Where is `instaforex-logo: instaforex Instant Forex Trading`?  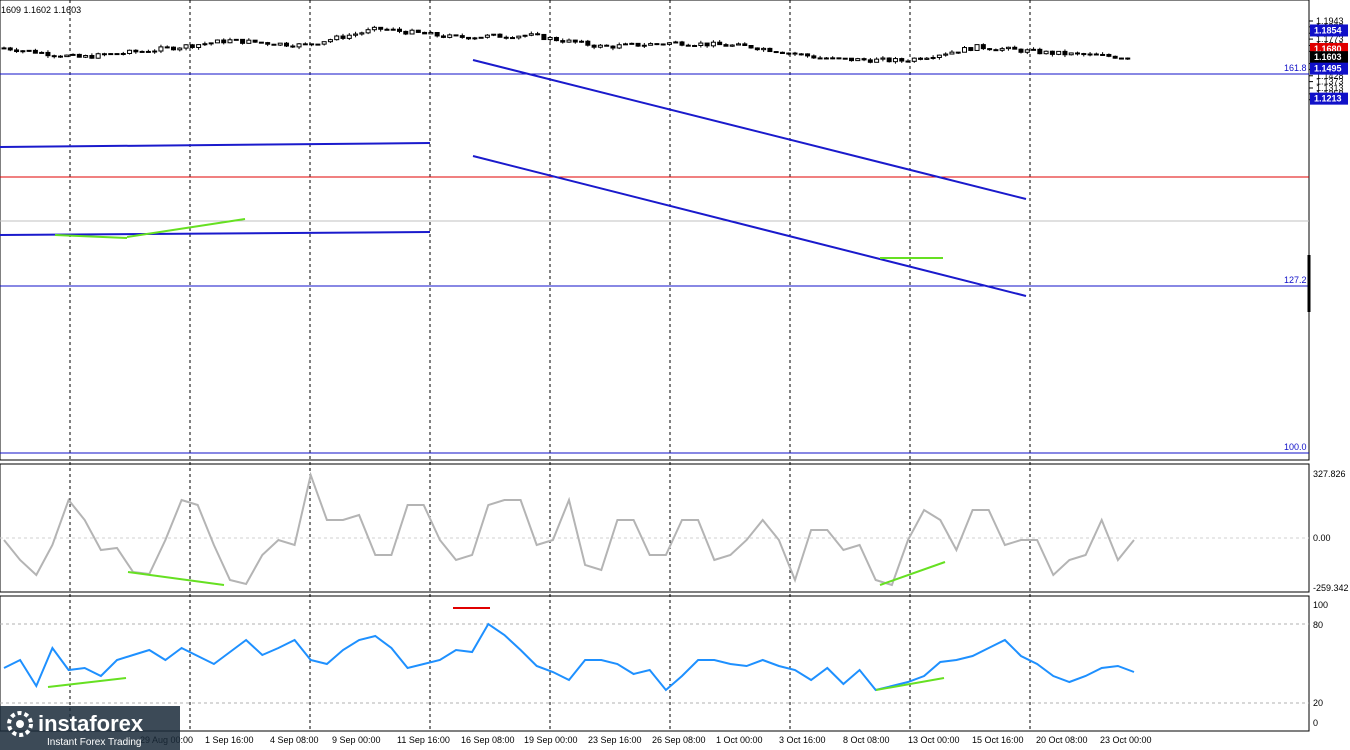 instaforex-logo: instaforex Instant Forex Trading is located at coordinates (90, 728).